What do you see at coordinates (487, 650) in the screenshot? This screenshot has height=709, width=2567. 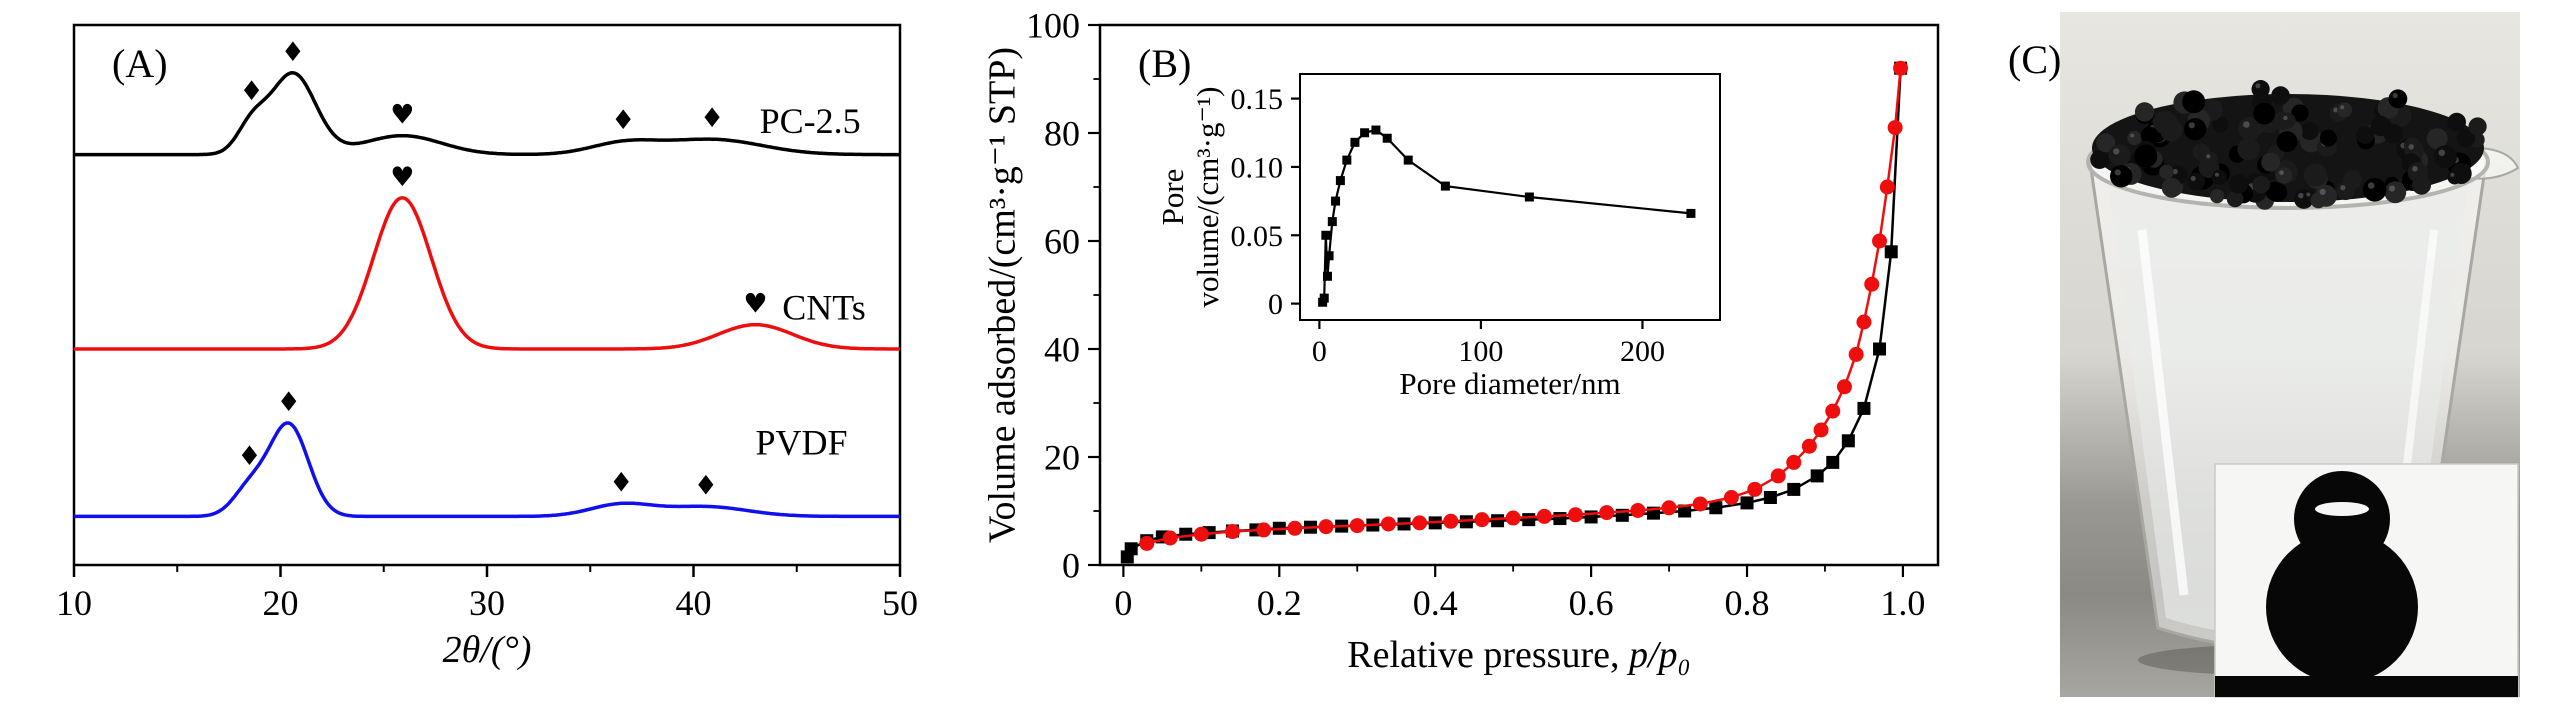 I see `panel-a-x-axis-title: 2θ/(°)` at bounding box center [487, 650].